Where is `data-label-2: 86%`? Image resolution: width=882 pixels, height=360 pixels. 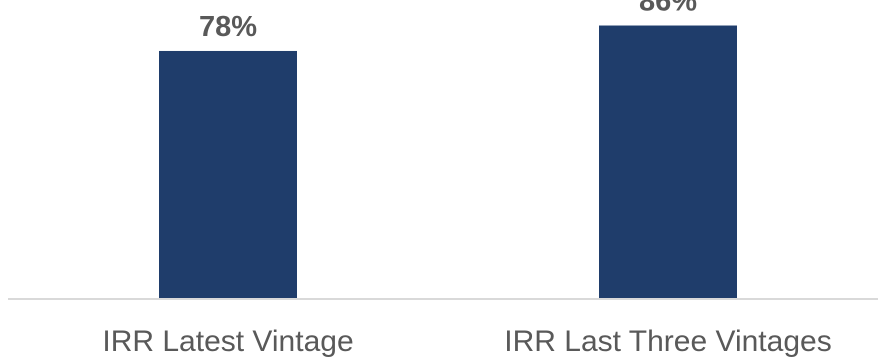 data-label-2: 86% is located at coordinates (668, 9).